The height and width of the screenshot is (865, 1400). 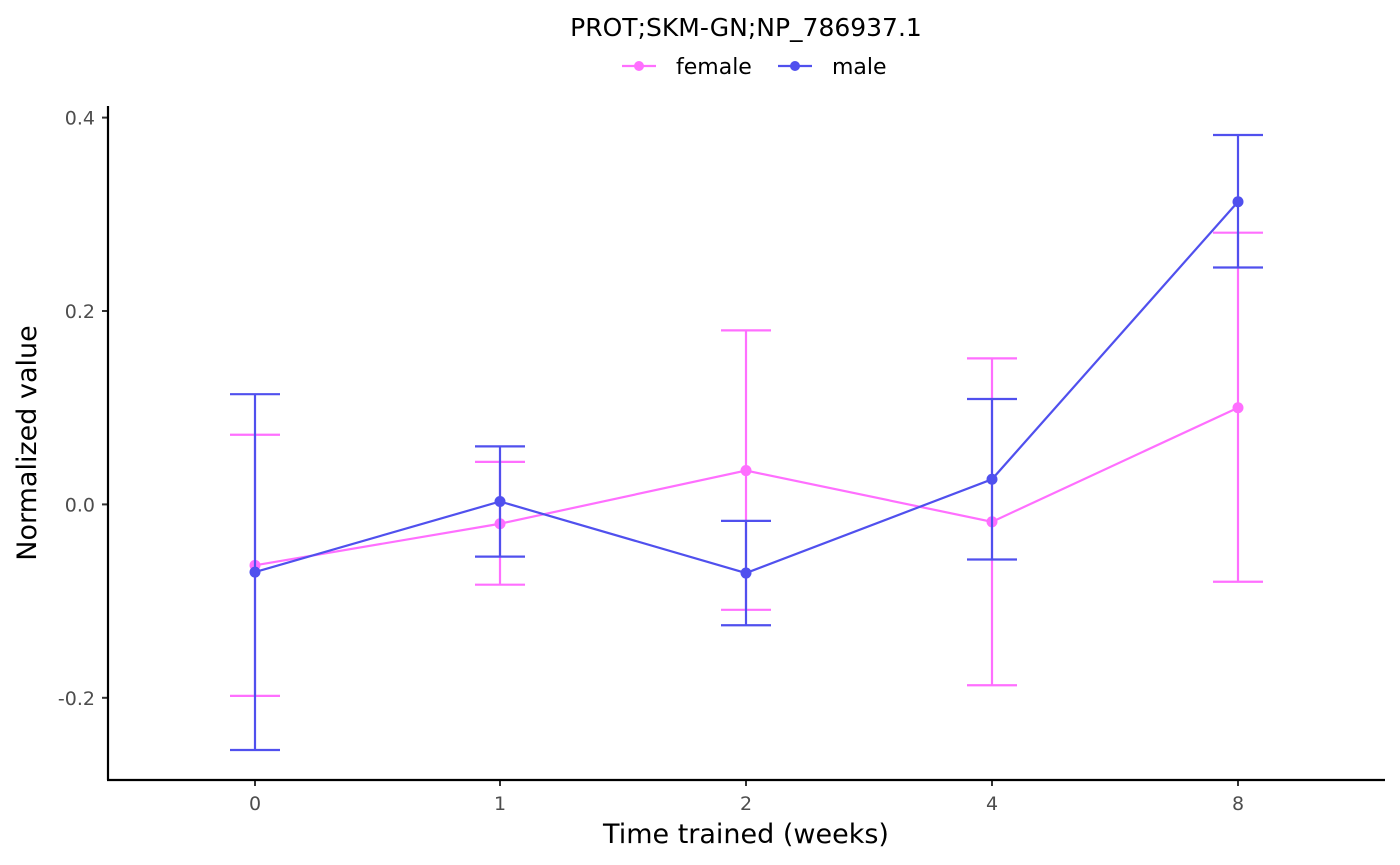 I want to click on x-tick-label: 0, so click(x=255, y=804).